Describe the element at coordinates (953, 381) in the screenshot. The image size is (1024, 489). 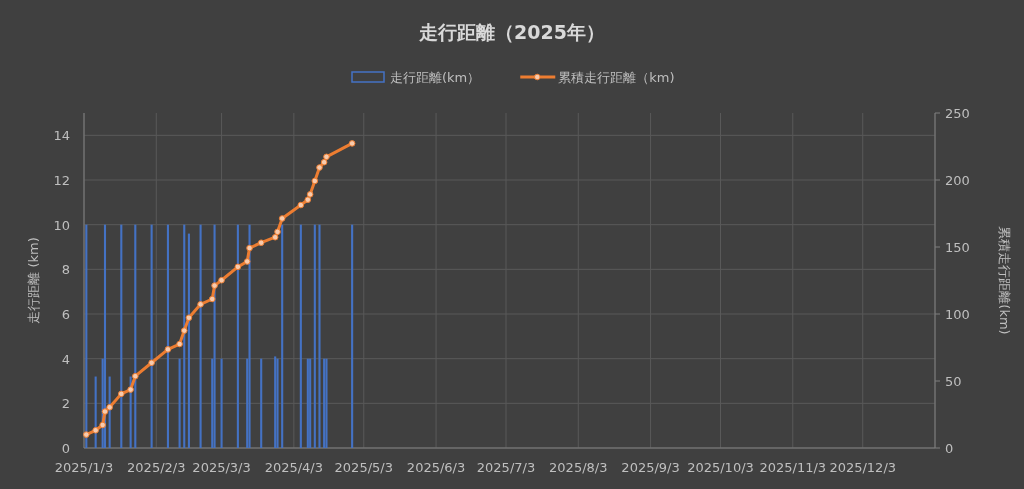
I see `y2-tick-label: 50` at that location.